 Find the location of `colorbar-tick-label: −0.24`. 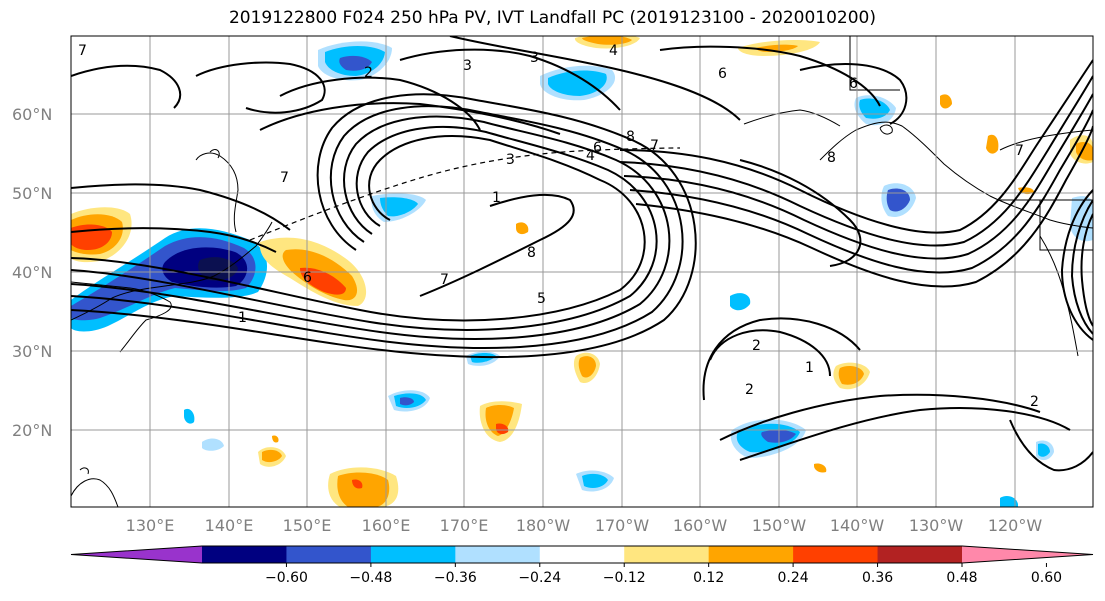

colorbar-tick-label: −0.24 is located at coordinates (539, 578).